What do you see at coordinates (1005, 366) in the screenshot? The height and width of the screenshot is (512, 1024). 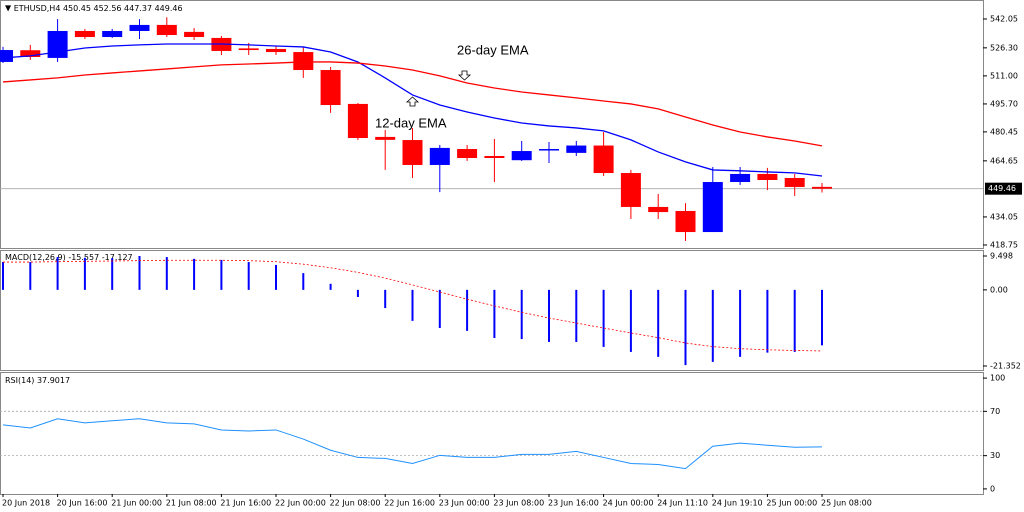 I see `y-tick-label: -21.352` at bounding box center [1005, 366].